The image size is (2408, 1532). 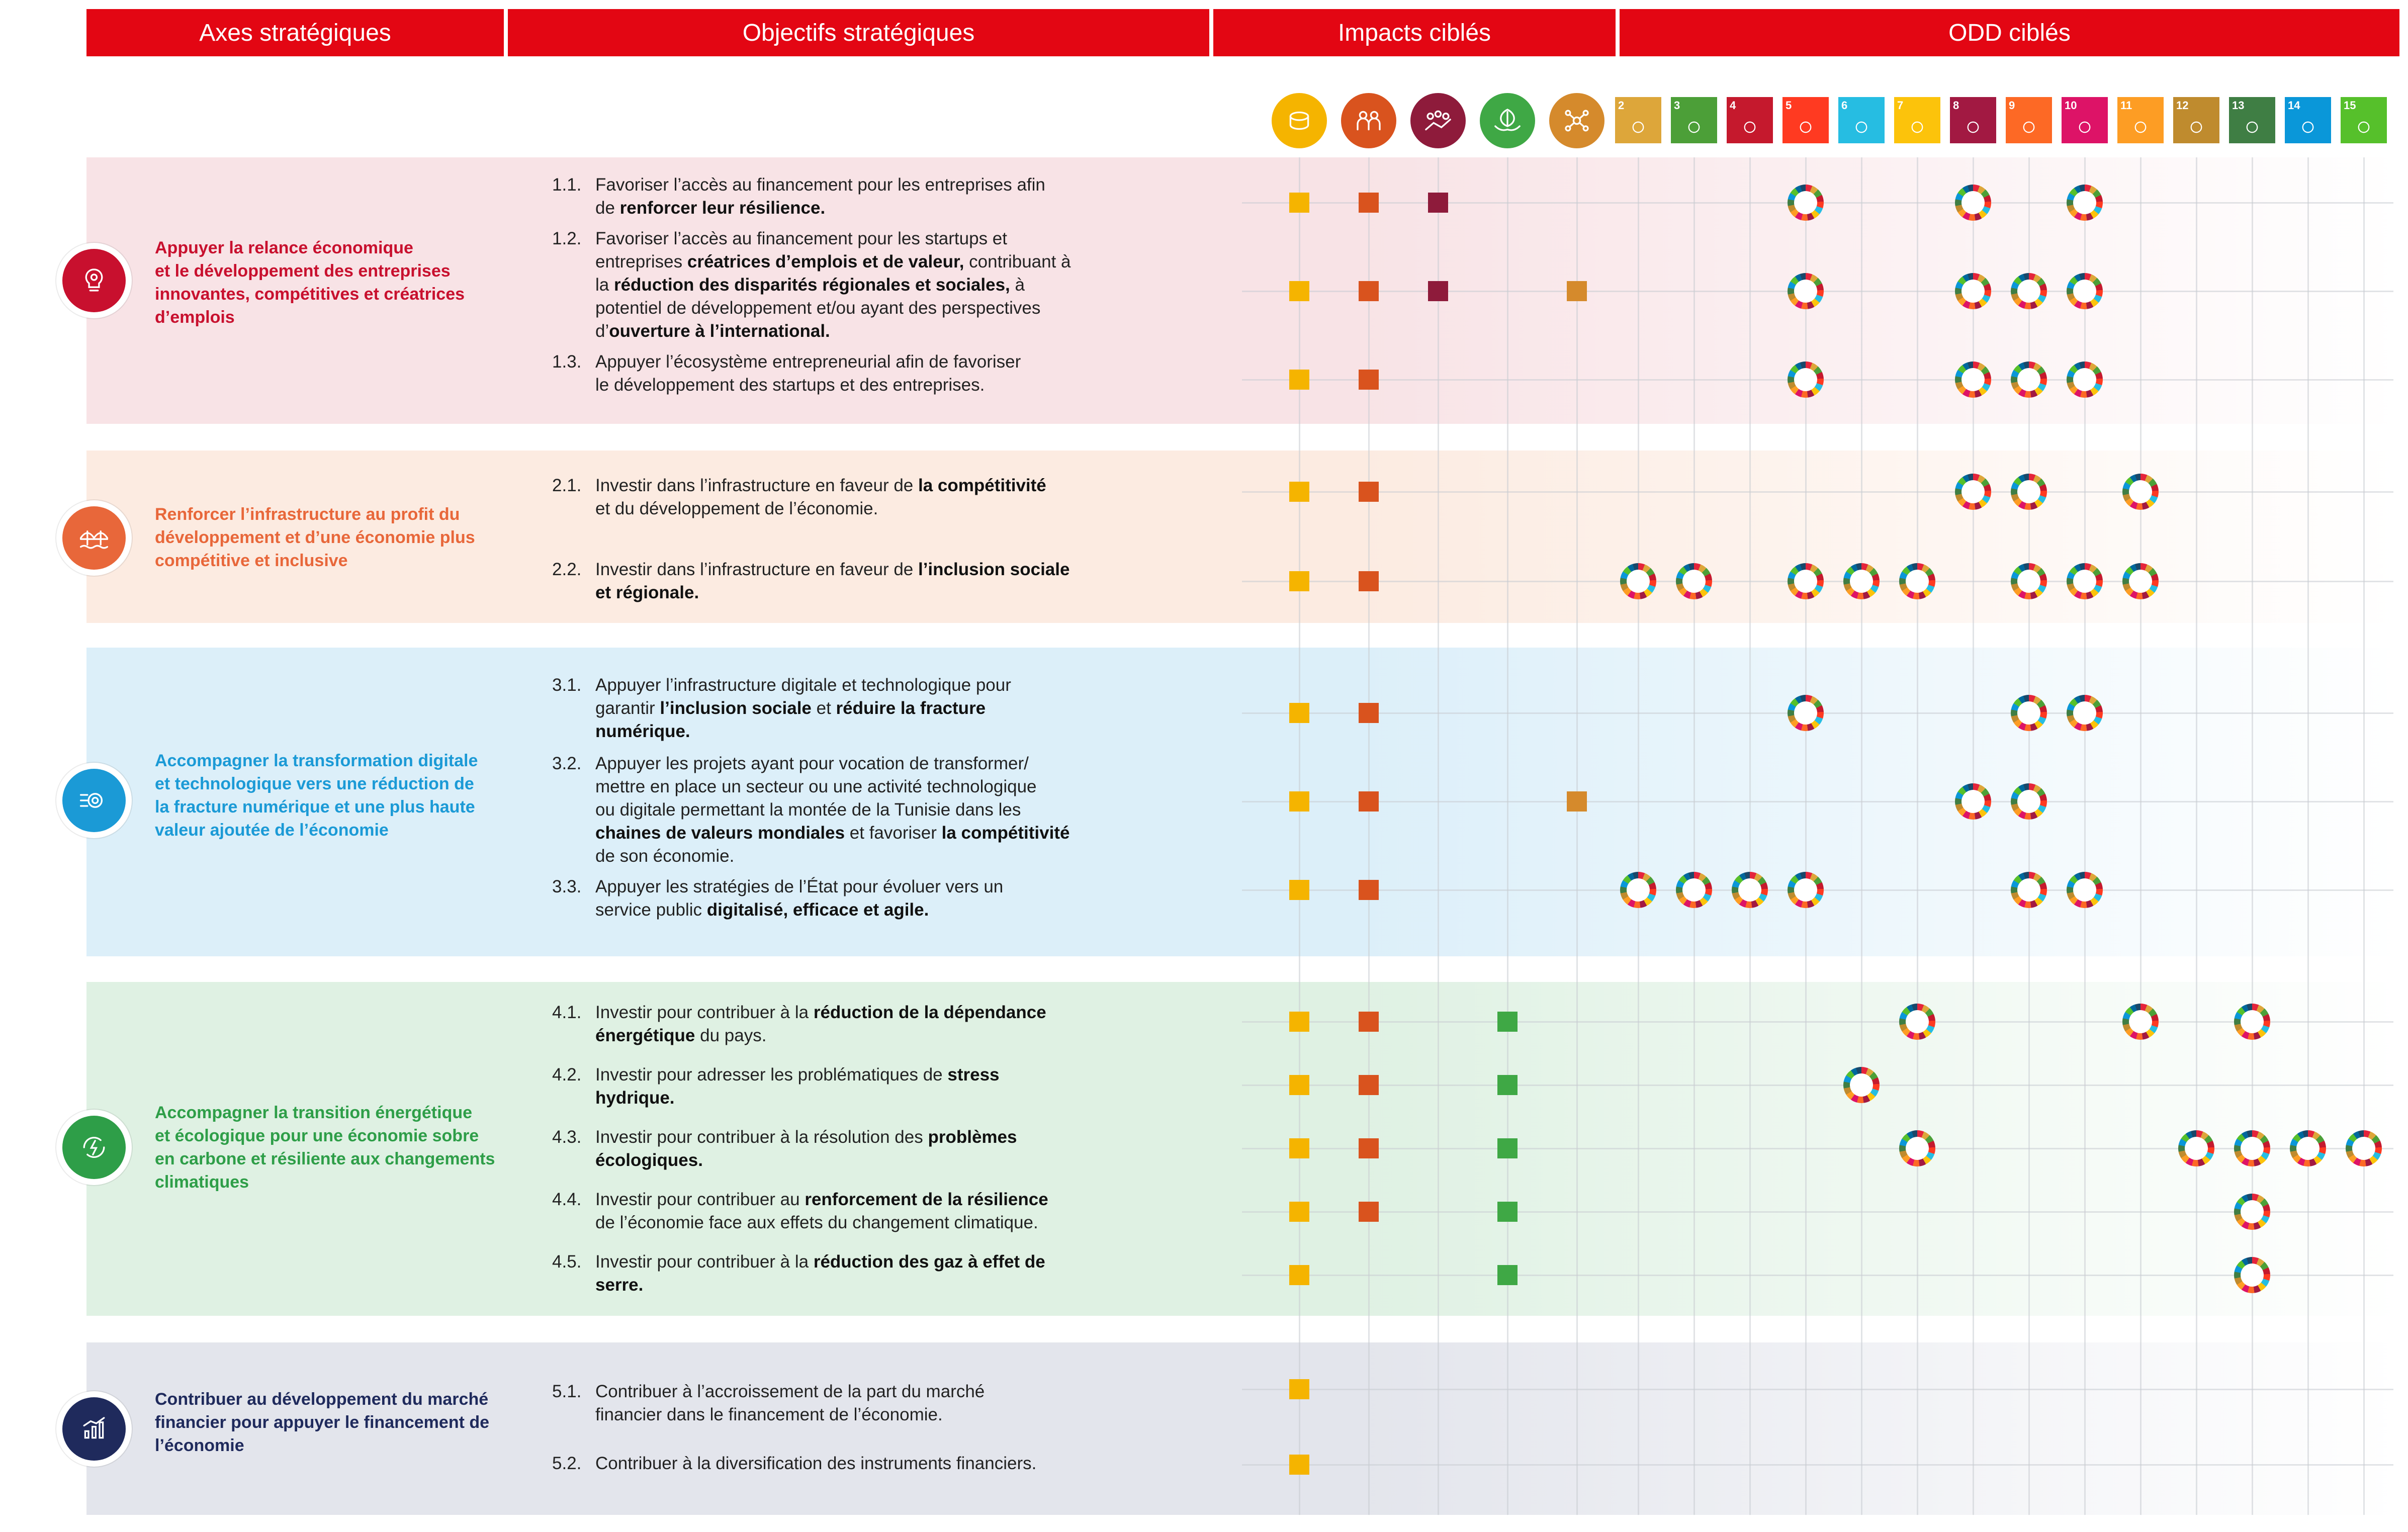 I want to click on sdg-number: 15, so click(x=2350, y=105).